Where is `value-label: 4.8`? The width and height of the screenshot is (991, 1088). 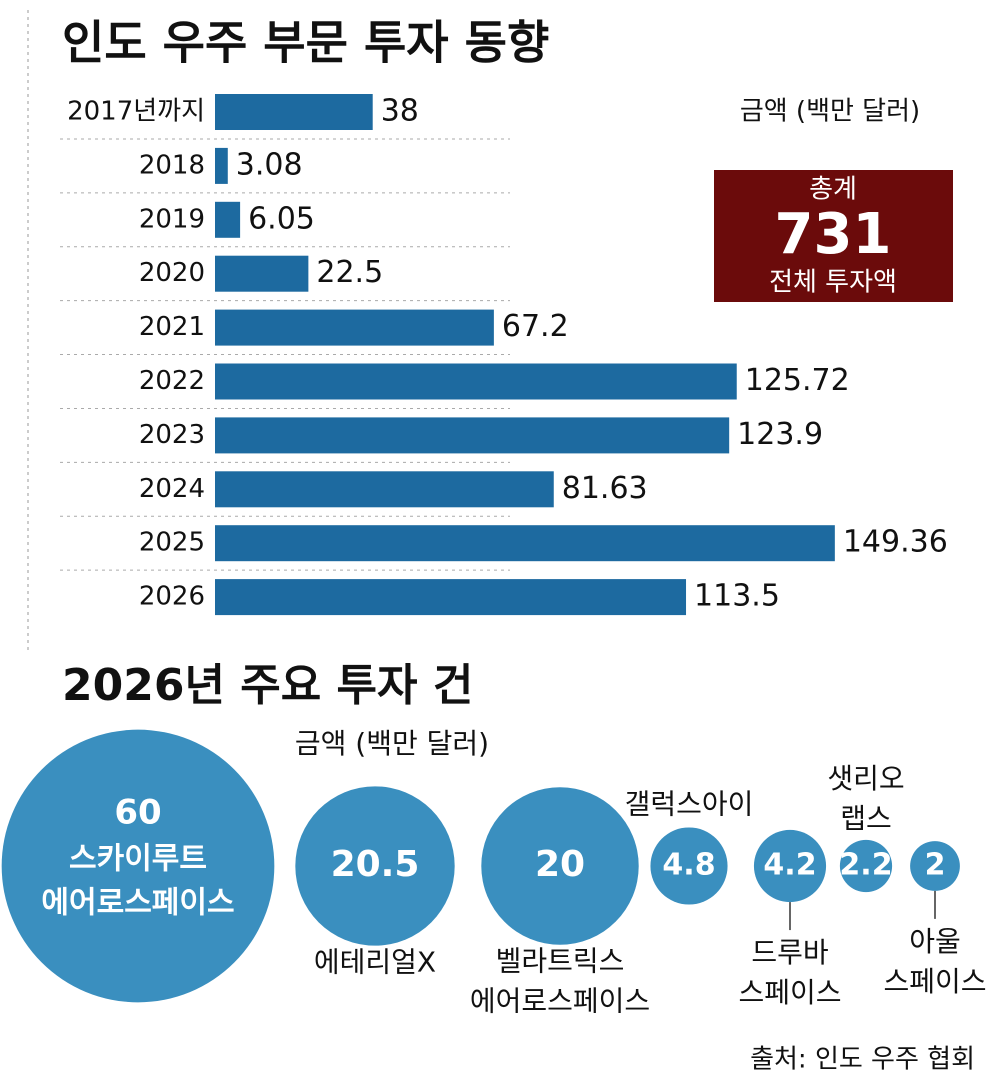 value-label: 4.8 is located at coordinates (688, 865).